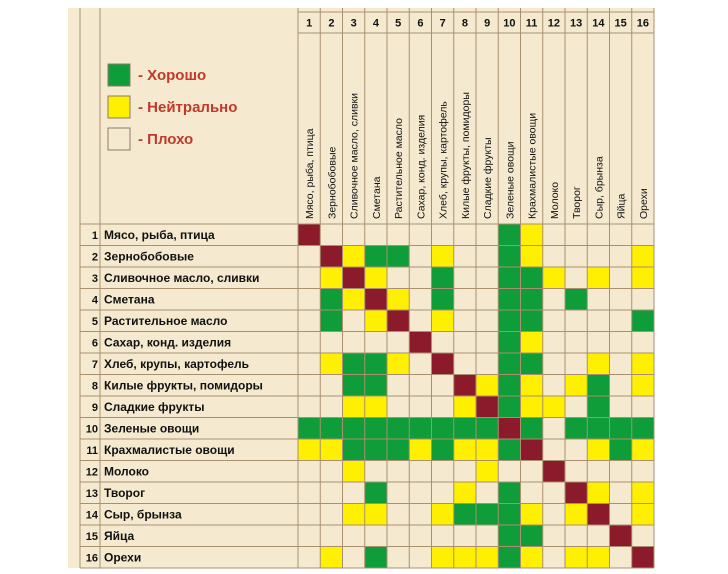  I want to click on cell-8-12-bad, so click(553, 385).